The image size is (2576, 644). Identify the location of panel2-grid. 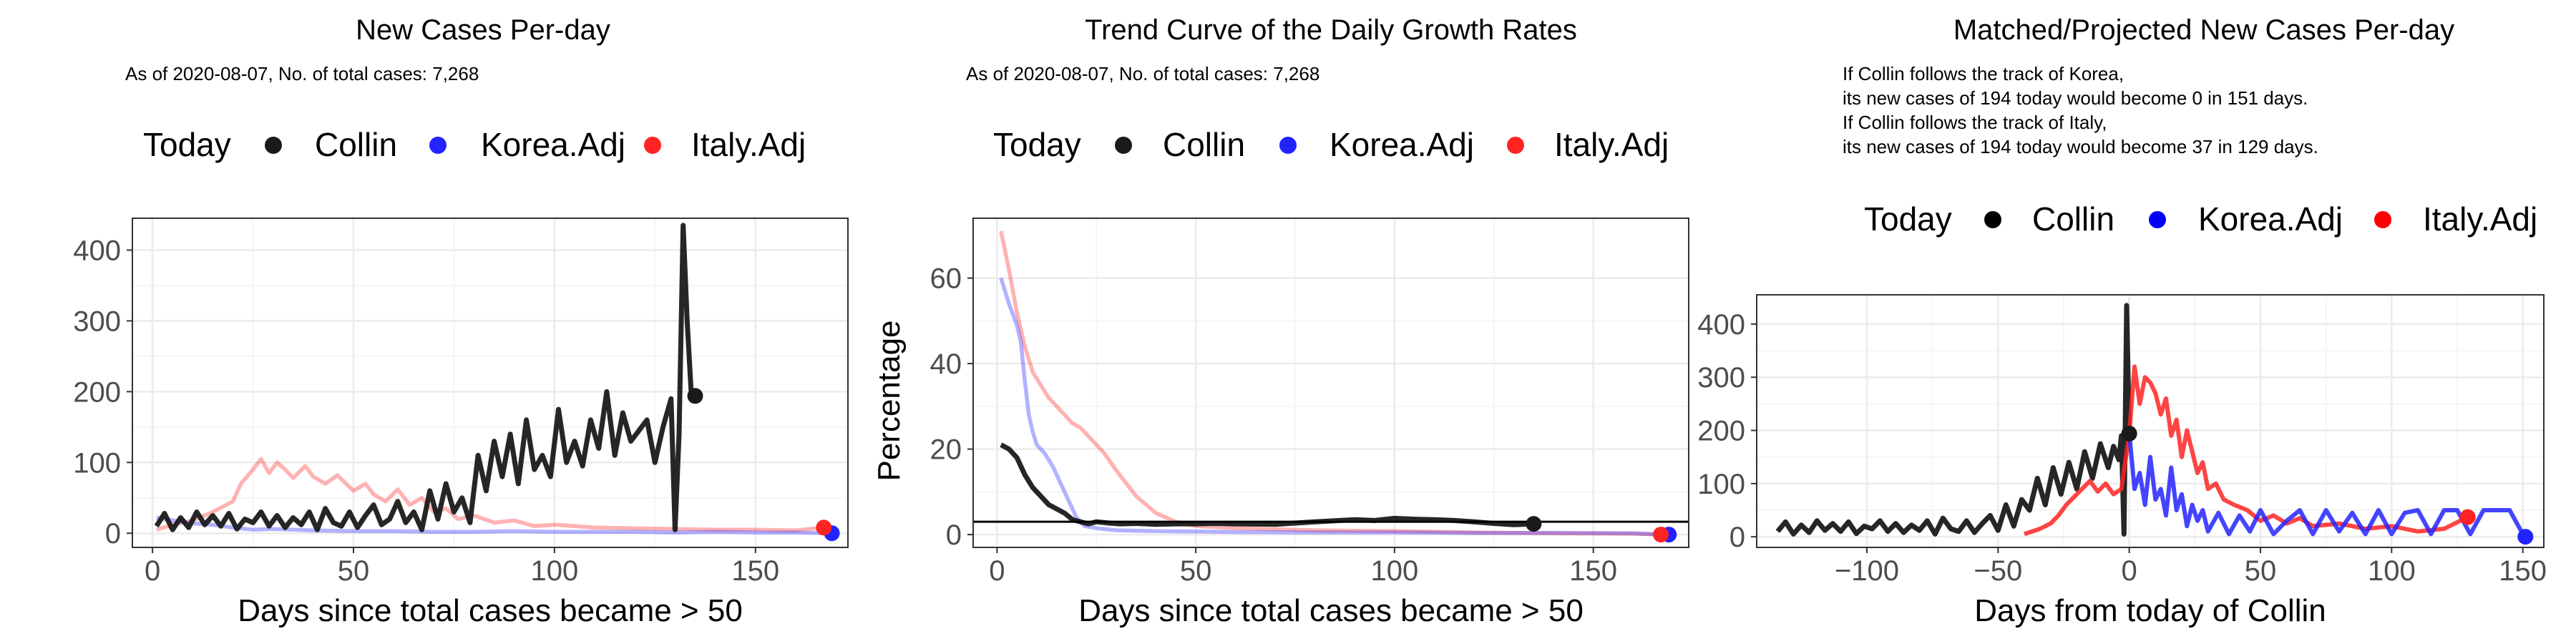
(1331, 382).